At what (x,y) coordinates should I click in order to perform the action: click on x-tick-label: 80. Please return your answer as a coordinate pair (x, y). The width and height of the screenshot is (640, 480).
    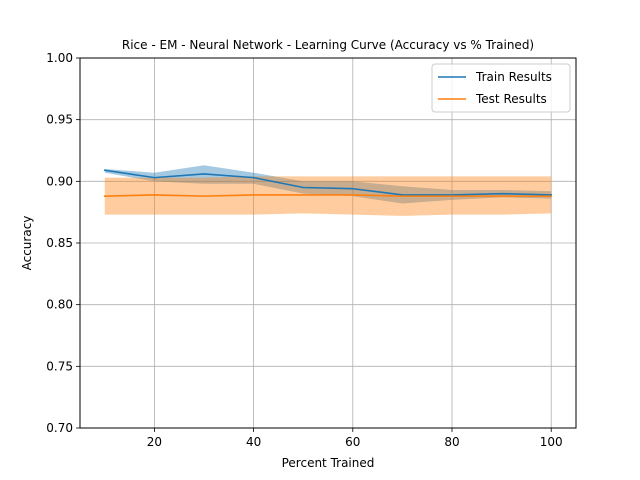
    Looking at the image, I should click on (451, 442).